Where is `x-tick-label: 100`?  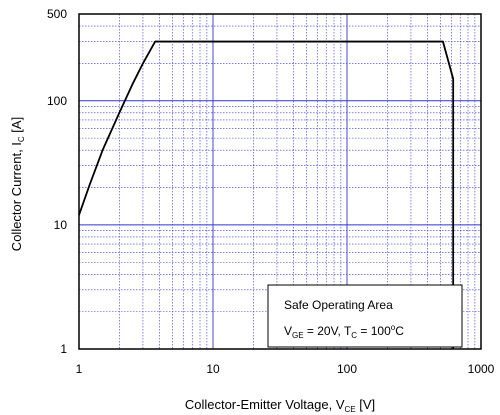
x-tick-label: 100 is located at coordinates (347, 369).